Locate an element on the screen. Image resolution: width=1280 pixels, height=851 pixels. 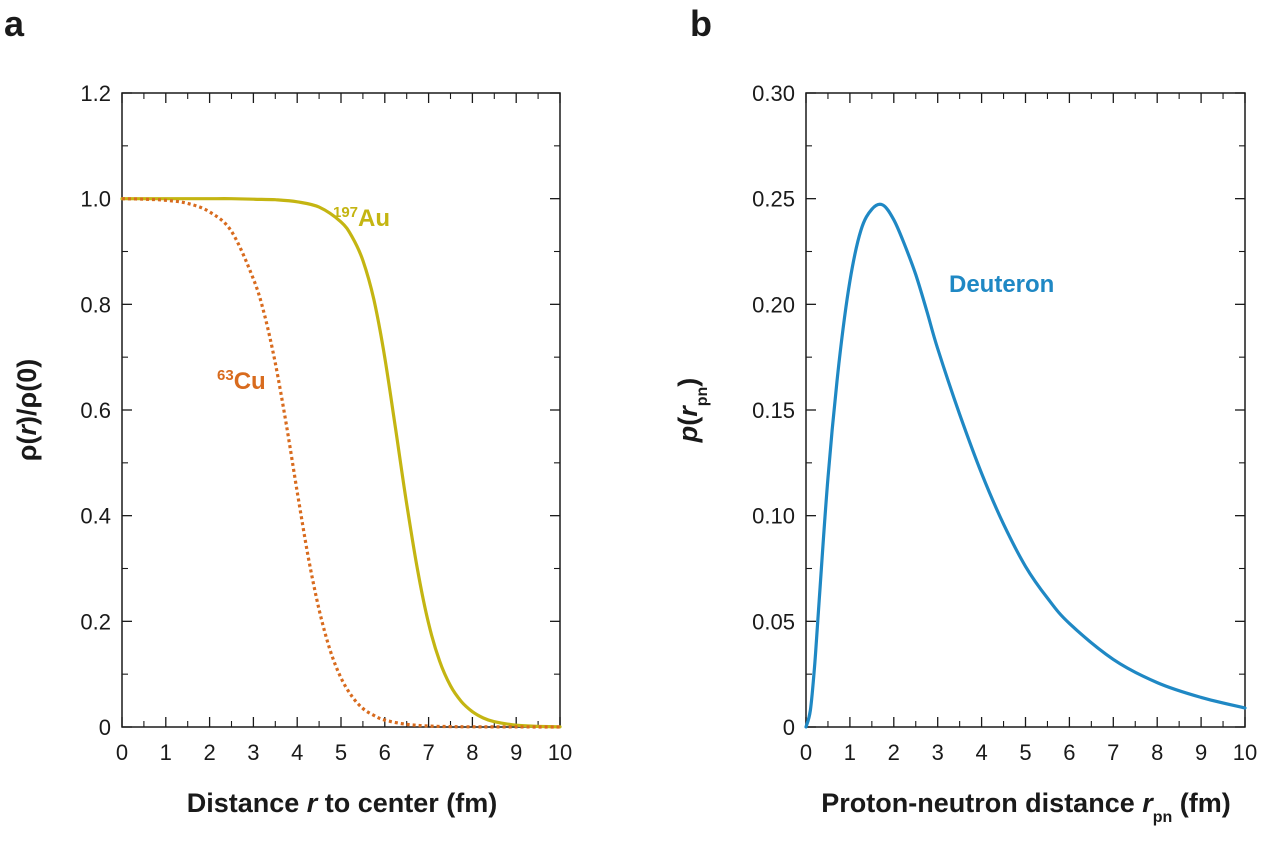
pa-xlabel-before: Distance is located at coordinates (247, 803).